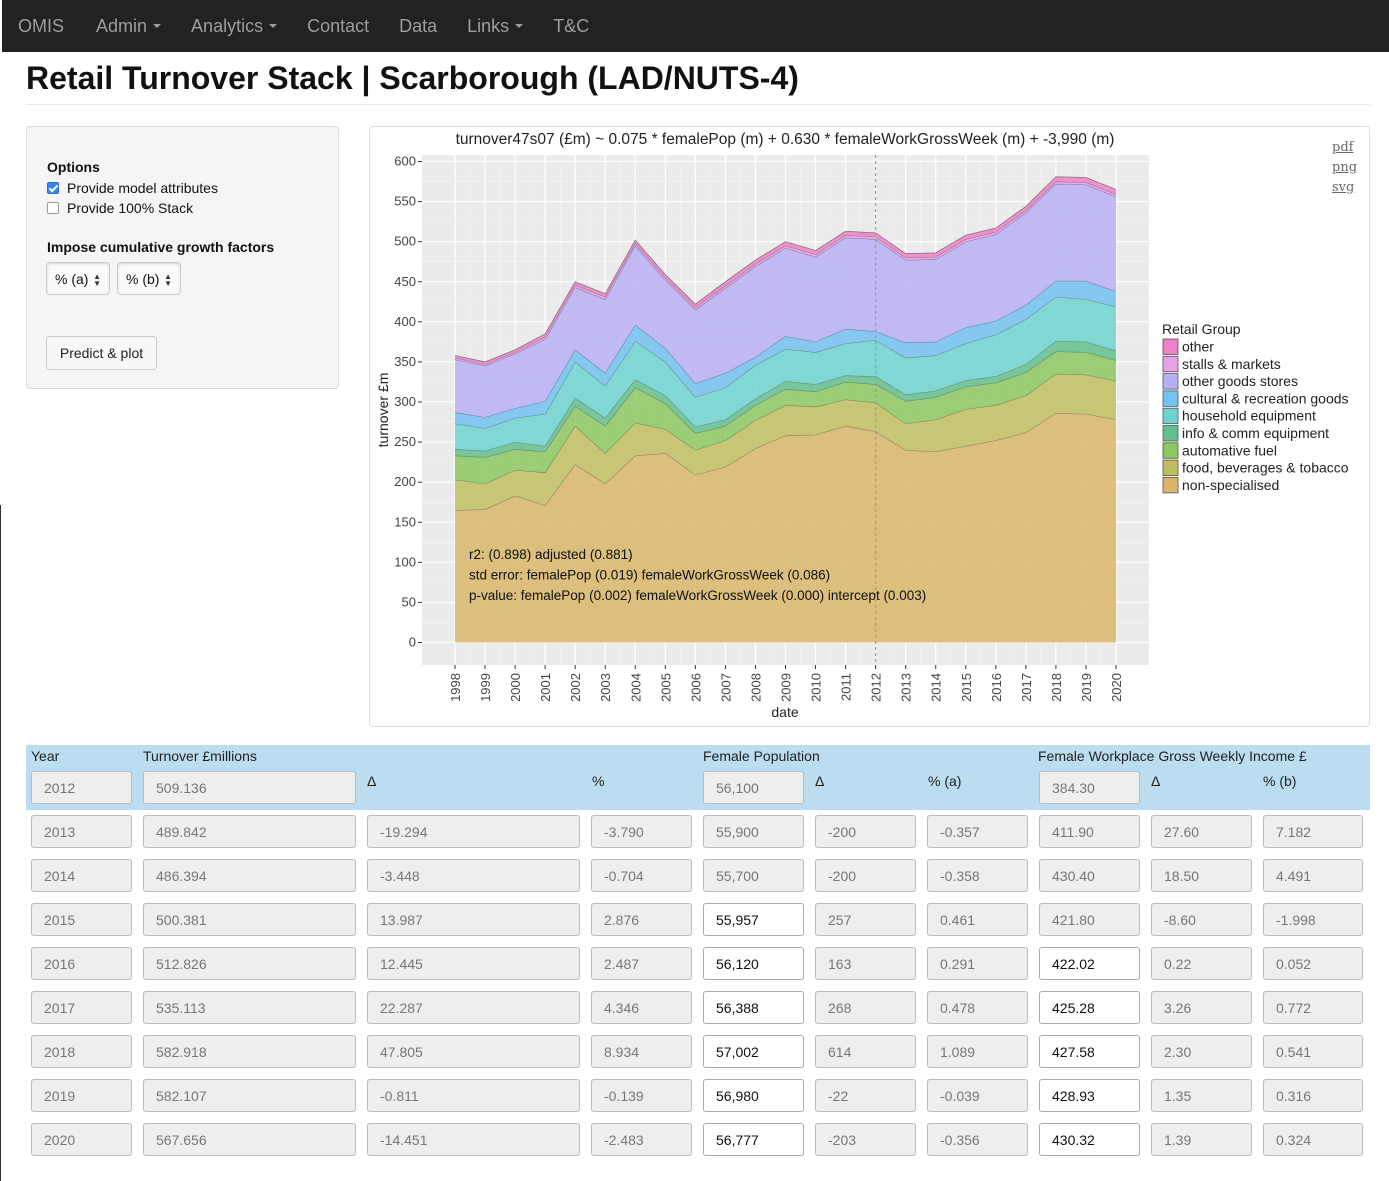 The width and height of the screenshot is (1389, 1181). What do you see at coordinates (1201, 963) in the screenshot?
I see `income-delta-field: 0.22` at bounding box center [1201, 963].